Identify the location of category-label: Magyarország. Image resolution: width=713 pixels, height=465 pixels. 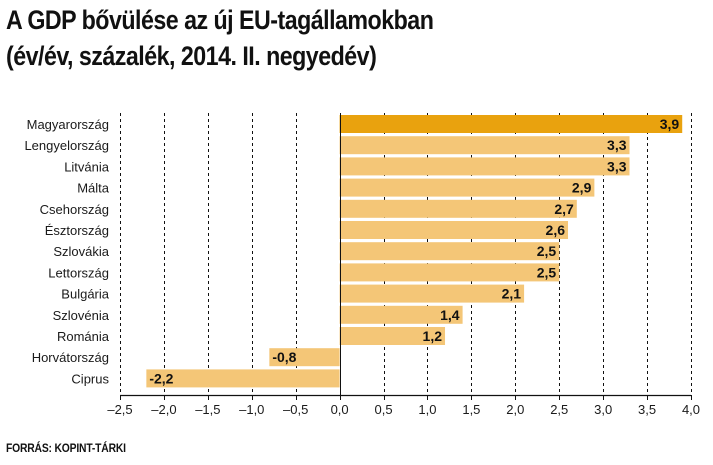
(68, 124).